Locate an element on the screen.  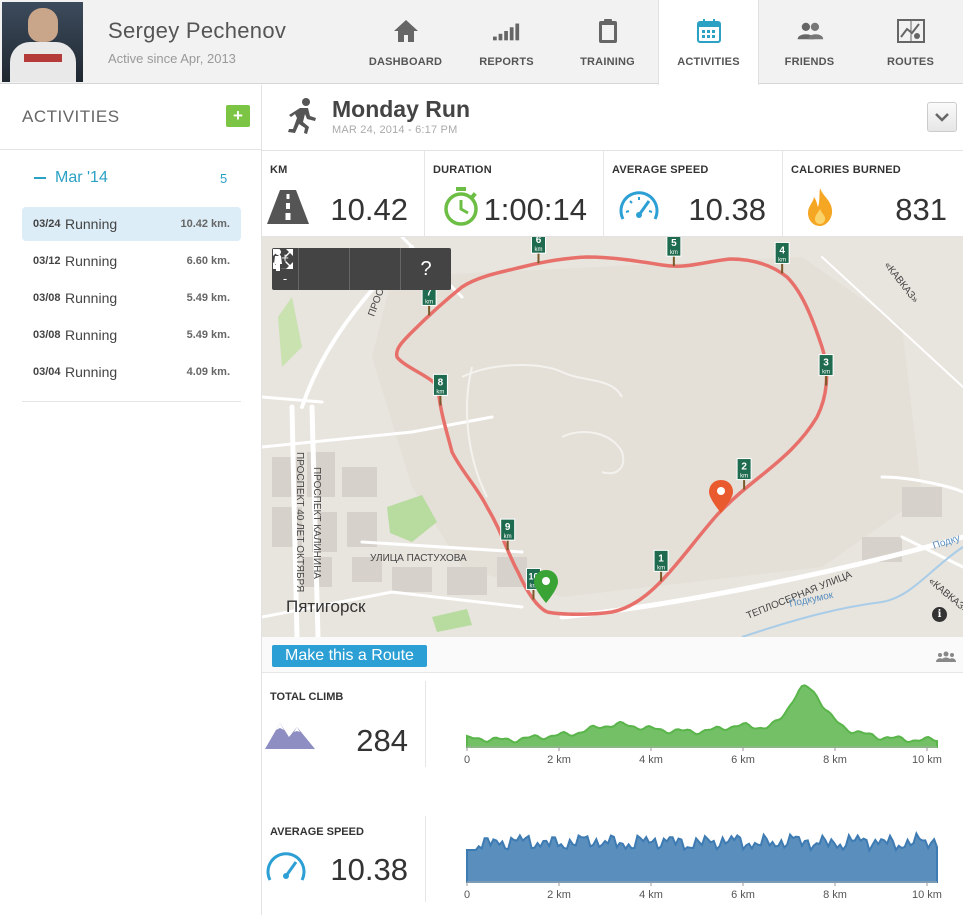
profile-name: Sergey Pechenov is located at coordinates (197, 30).